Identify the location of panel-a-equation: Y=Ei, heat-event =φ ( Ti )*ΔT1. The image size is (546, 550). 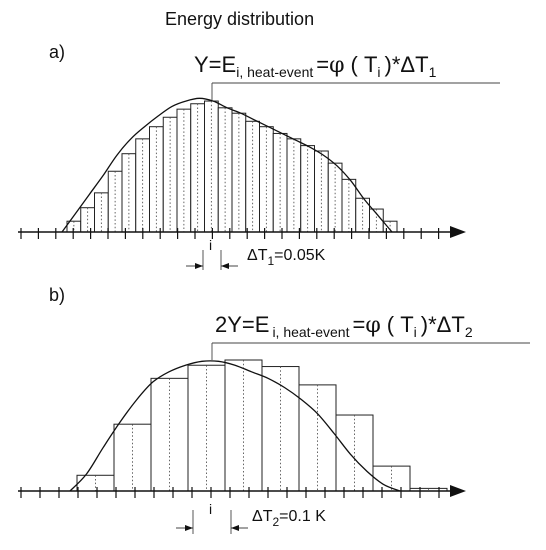
(315, 66).